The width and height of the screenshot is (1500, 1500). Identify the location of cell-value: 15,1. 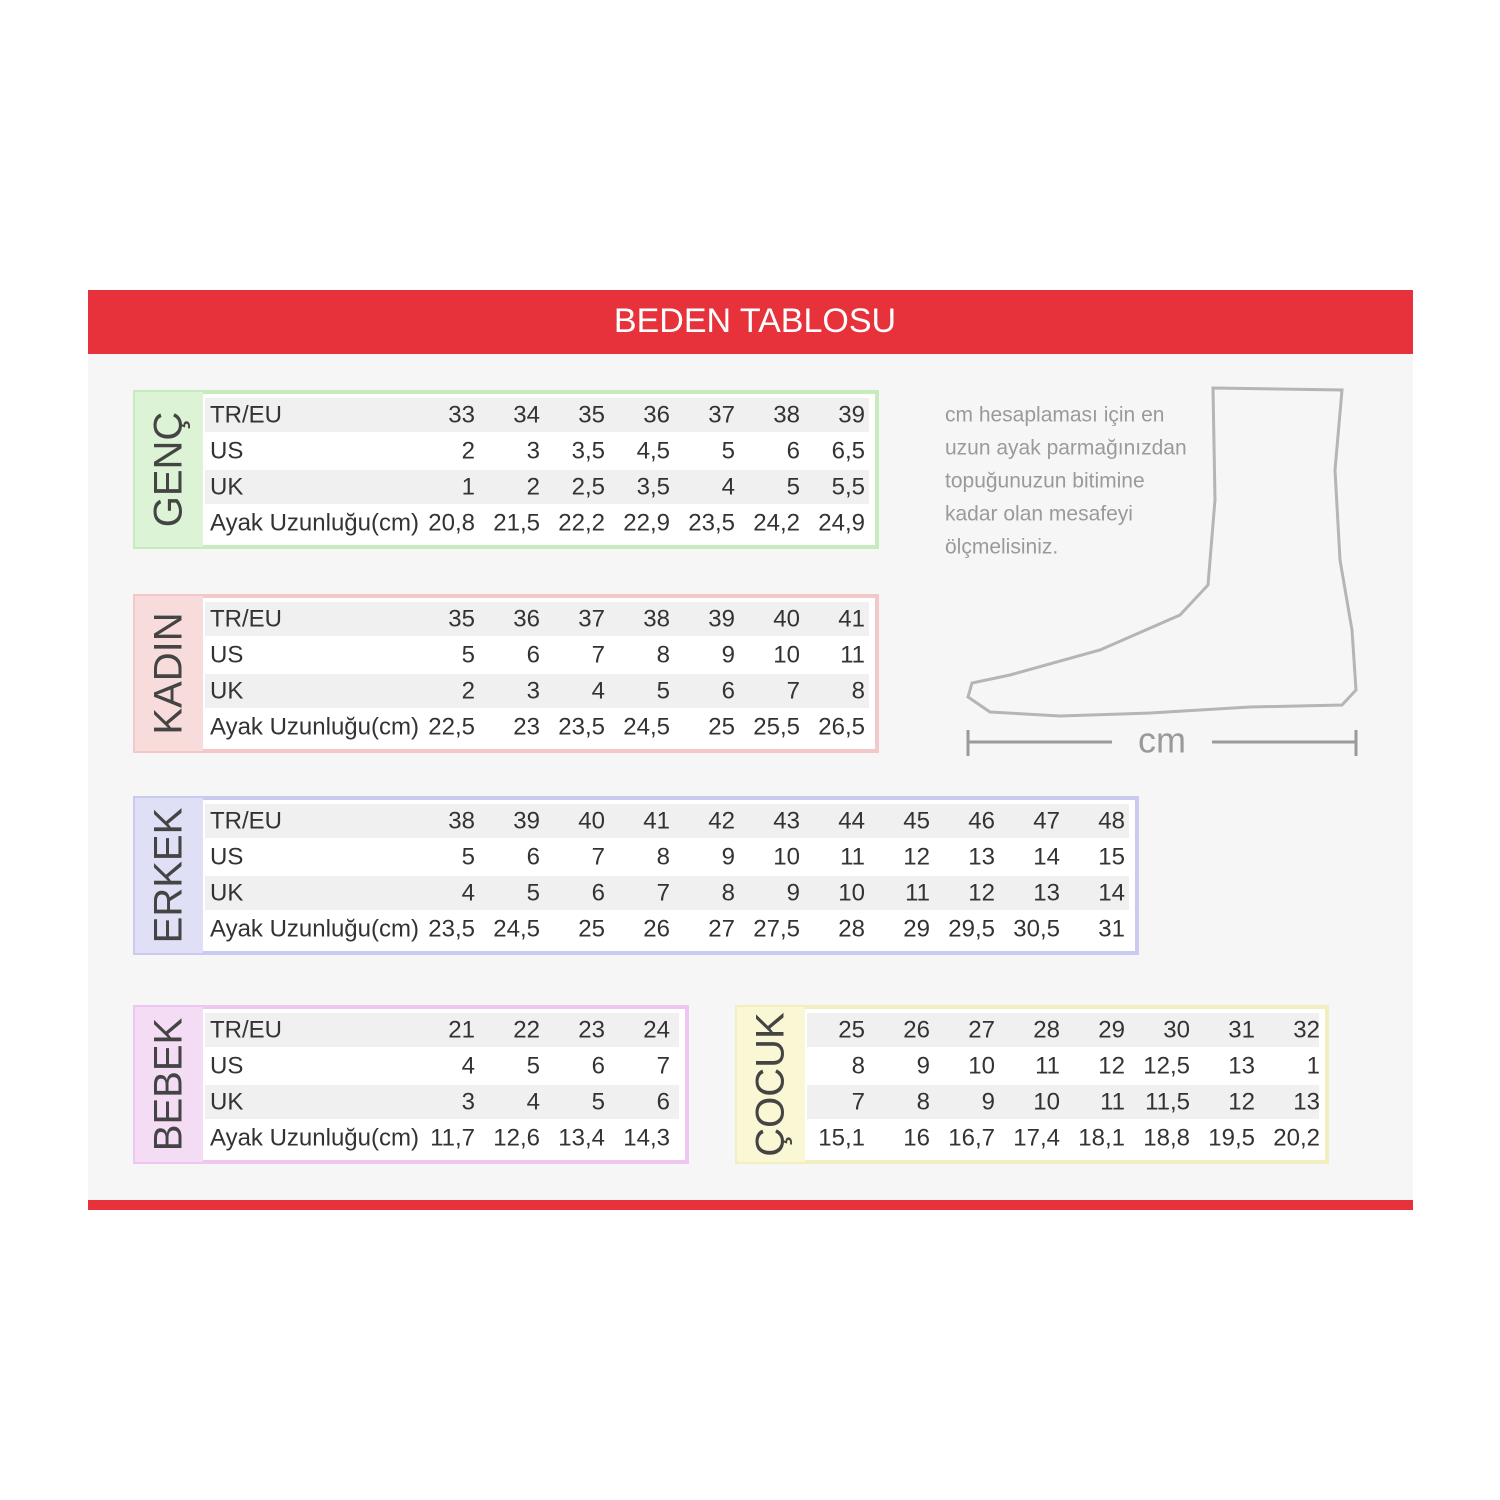
(841, 1137).